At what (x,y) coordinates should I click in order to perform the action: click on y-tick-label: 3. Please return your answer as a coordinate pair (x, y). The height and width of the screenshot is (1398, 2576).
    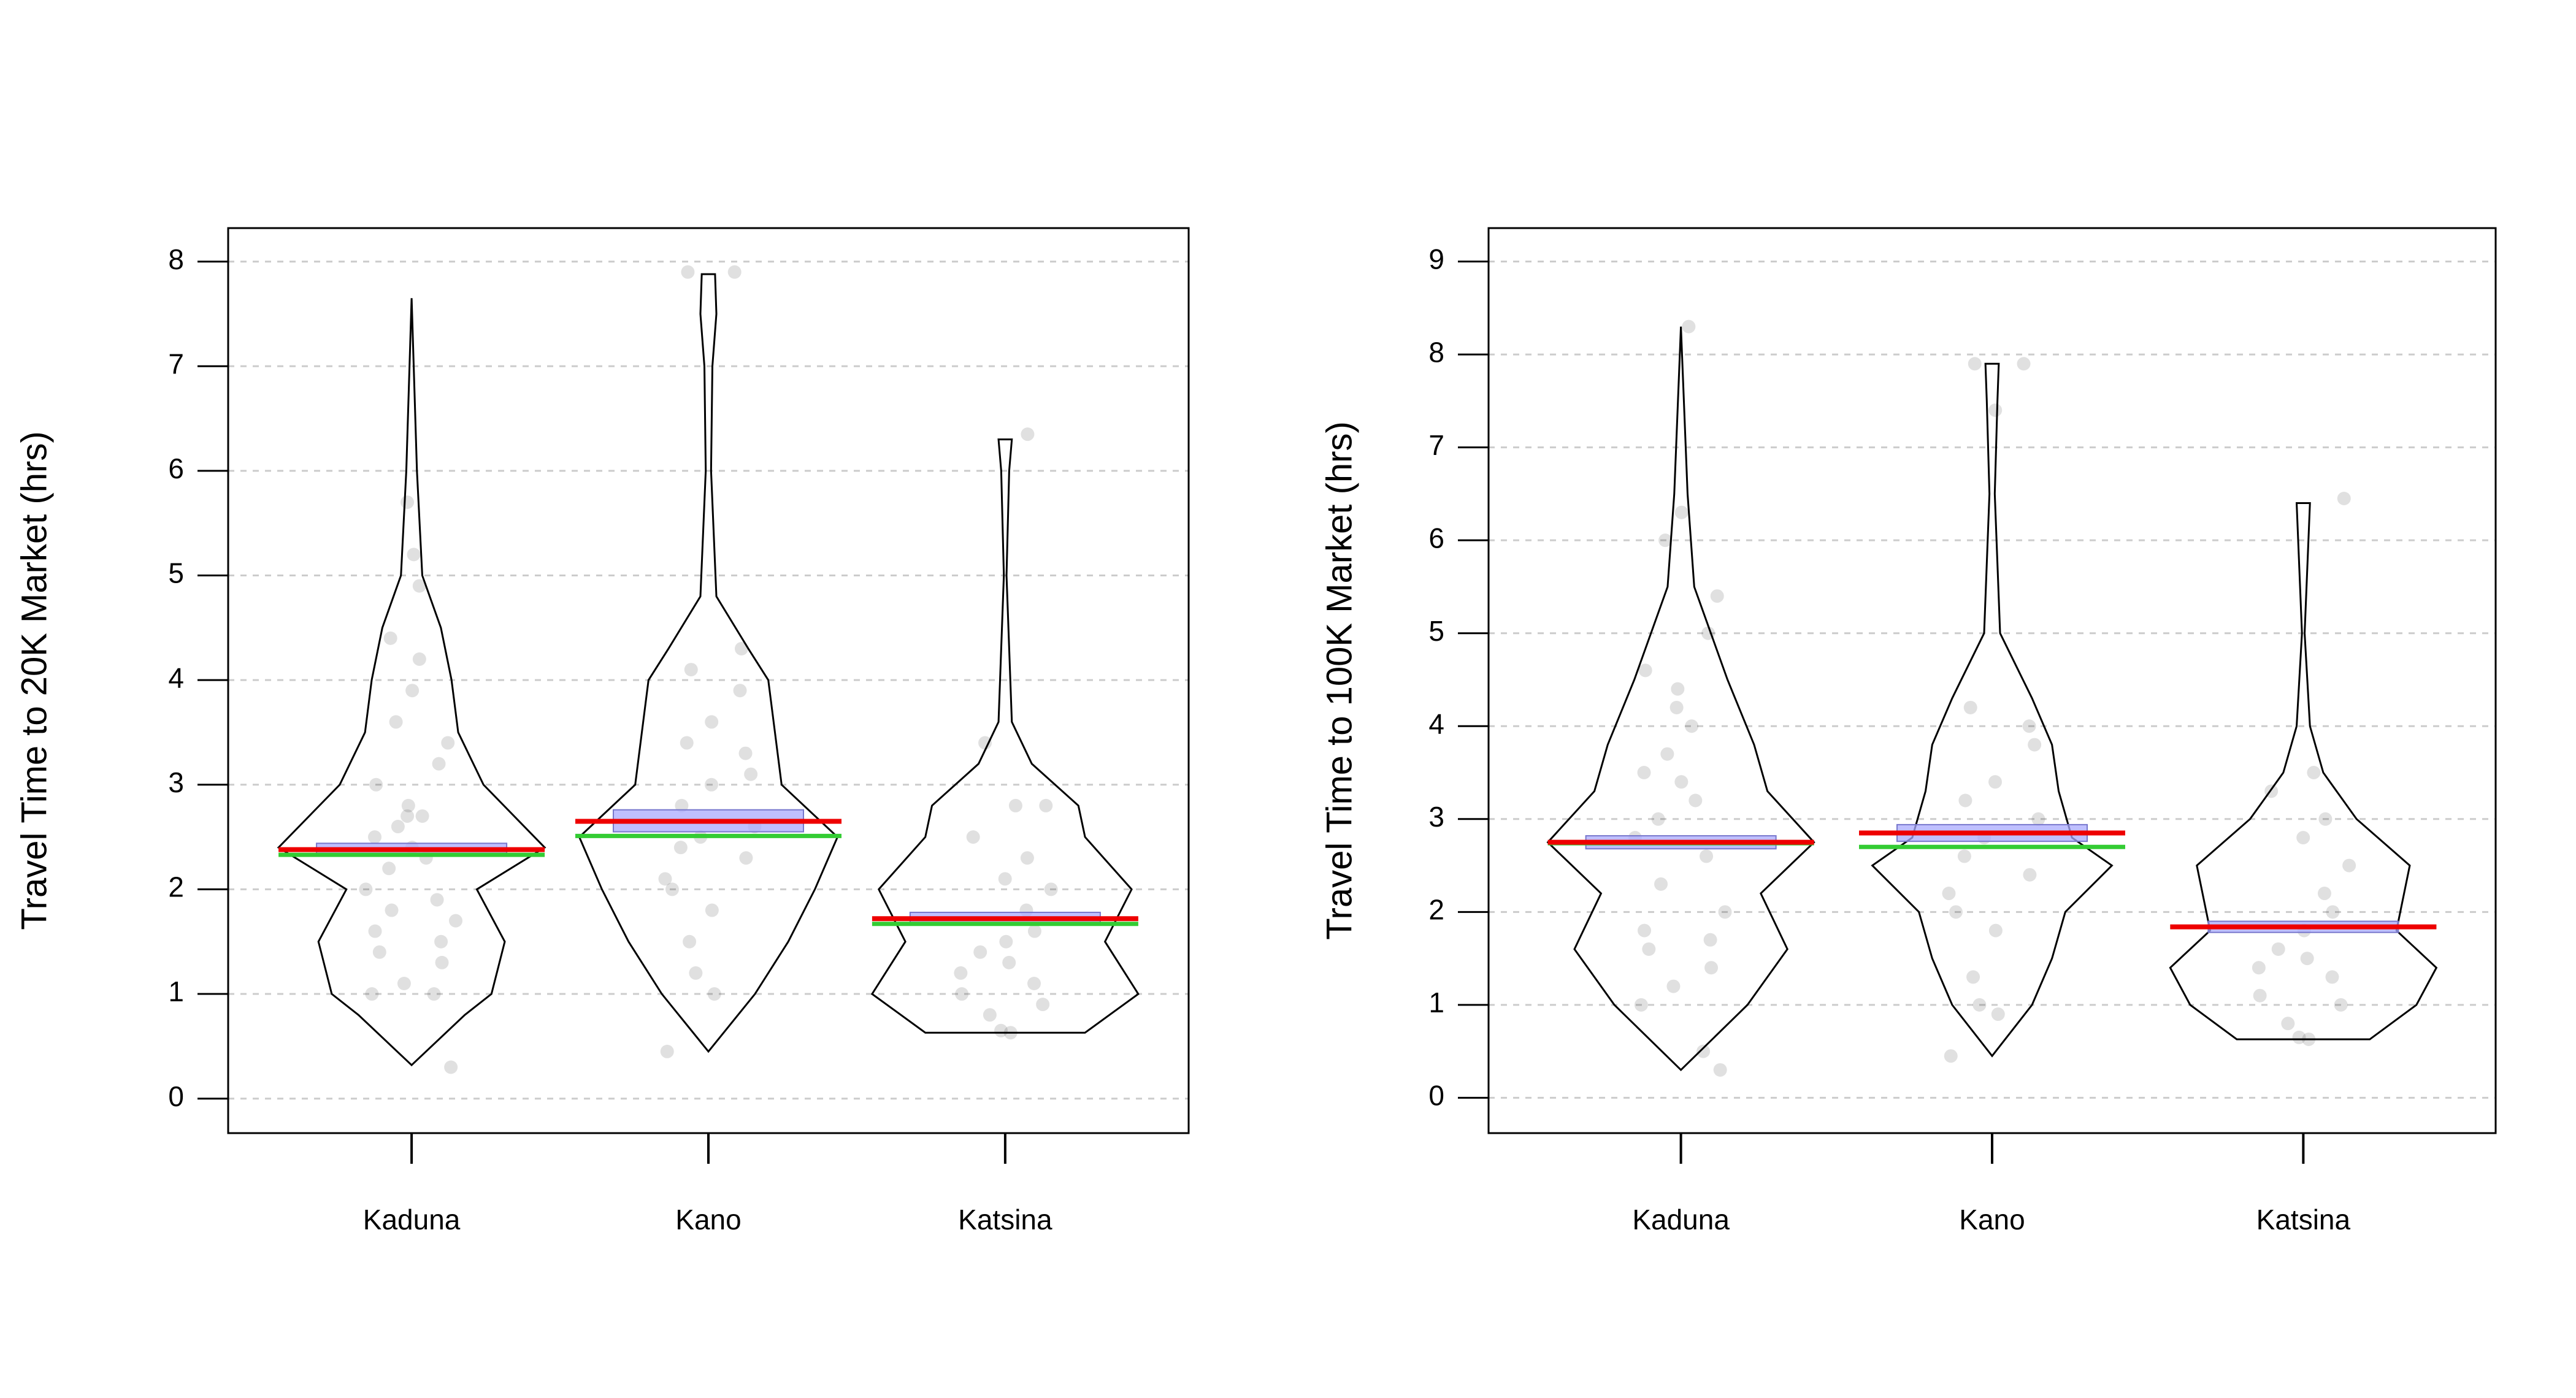
    Looking at the image, I should click on (176, 782).